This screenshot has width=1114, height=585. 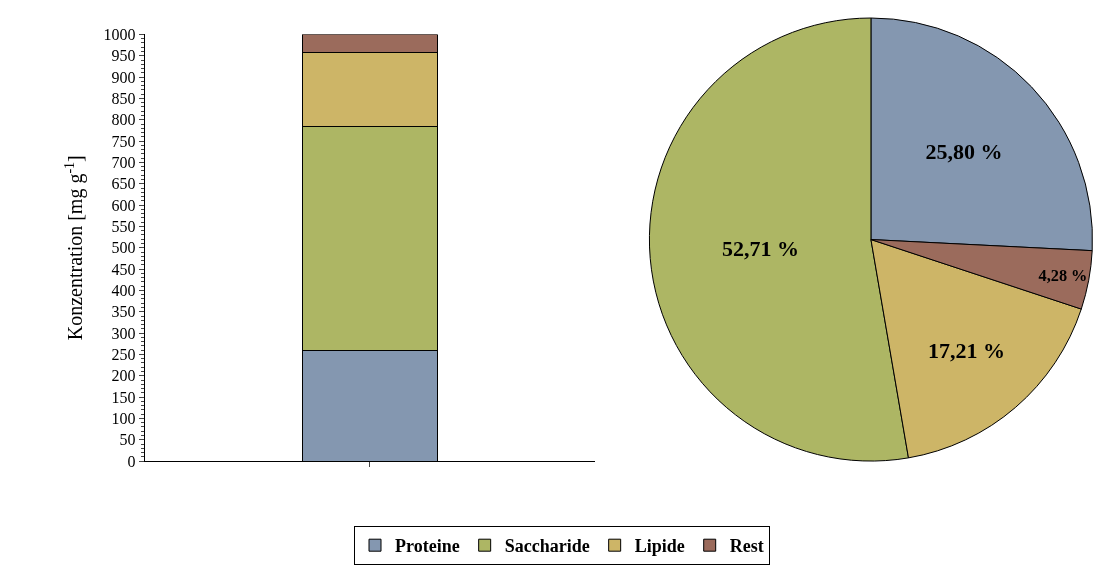 What do you see at coordinates (659, 546) in the screenshot?
I see `legend-label: Lipide` at bounding box center [659, 546].